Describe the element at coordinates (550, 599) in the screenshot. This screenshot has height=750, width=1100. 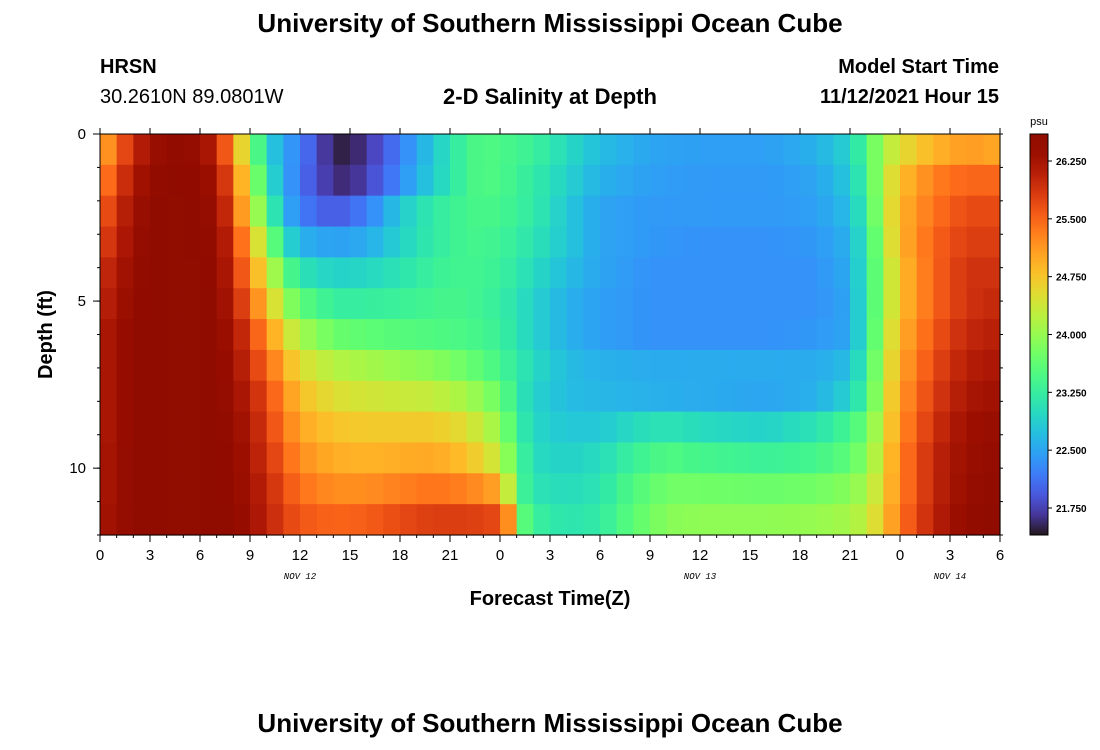
I see `x-axis-title: Forecast Time(Z)` at that location.